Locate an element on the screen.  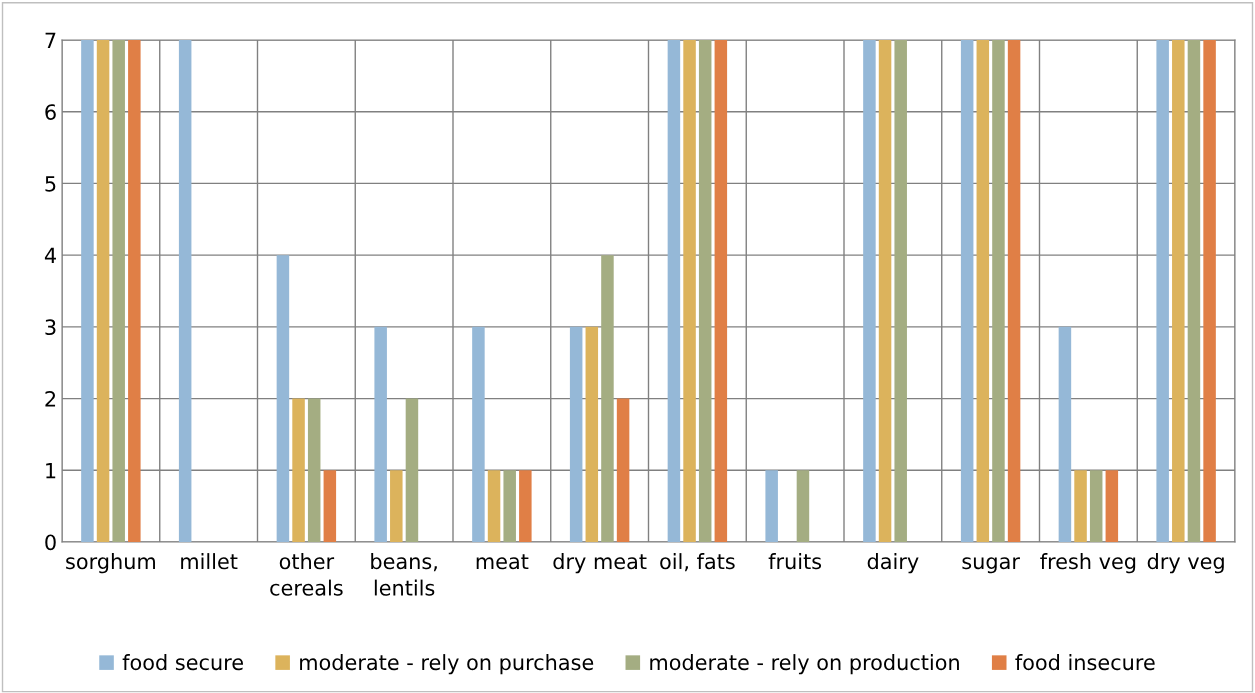
x-tick-label: fruits is located at coordinates (795, 561).